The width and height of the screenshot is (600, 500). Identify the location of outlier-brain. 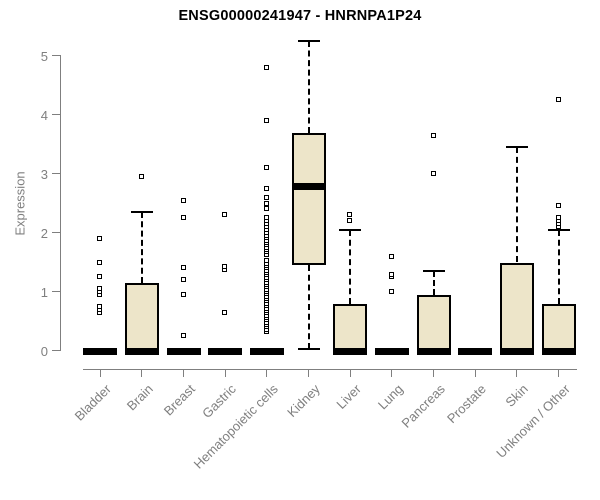
(141, 176).